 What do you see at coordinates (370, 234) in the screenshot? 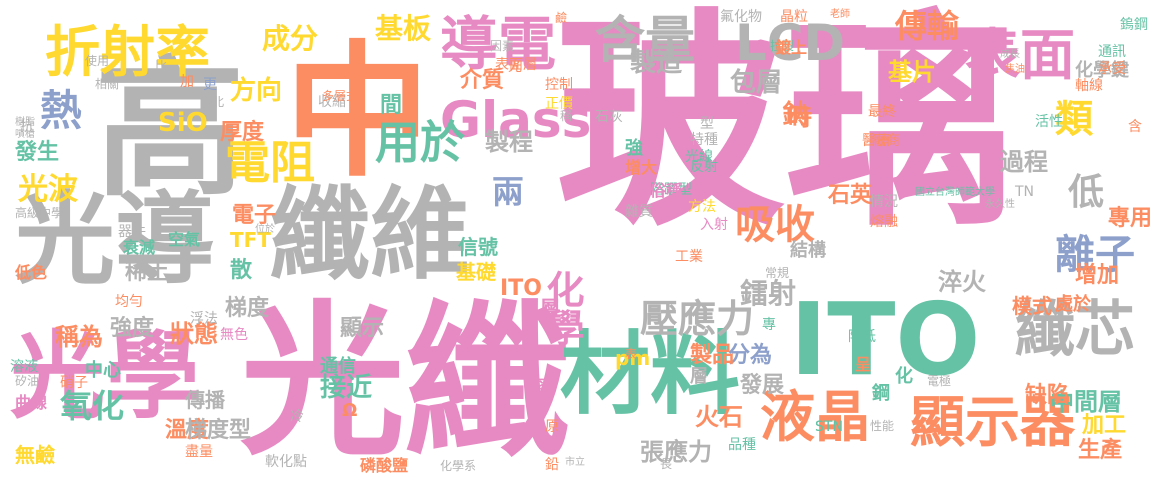
I see `cloud-word: 纖維` at bounding box center [370, 234].